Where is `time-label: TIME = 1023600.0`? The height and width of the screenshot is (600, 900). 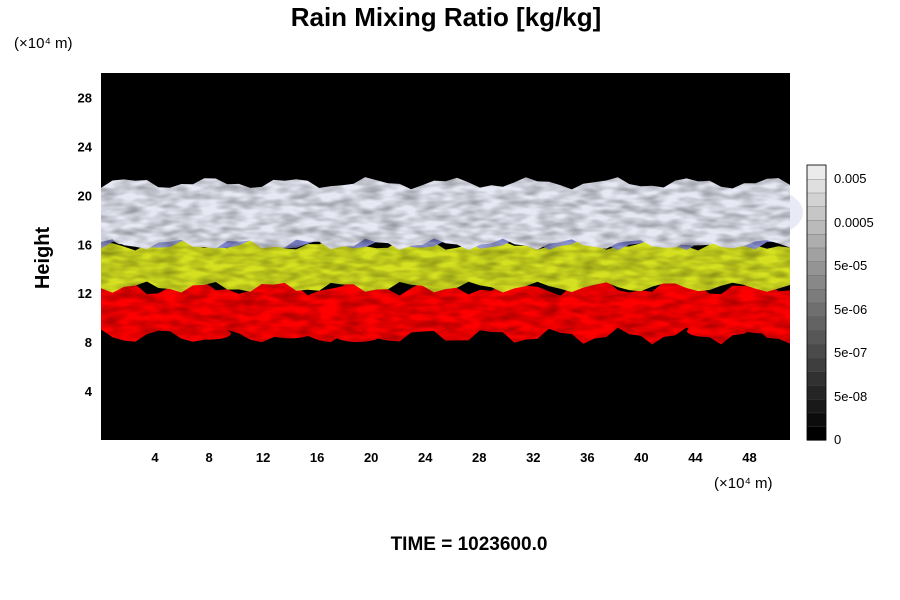 time-label: TIME = 1023600.0 is located at coordinates (469, 544).